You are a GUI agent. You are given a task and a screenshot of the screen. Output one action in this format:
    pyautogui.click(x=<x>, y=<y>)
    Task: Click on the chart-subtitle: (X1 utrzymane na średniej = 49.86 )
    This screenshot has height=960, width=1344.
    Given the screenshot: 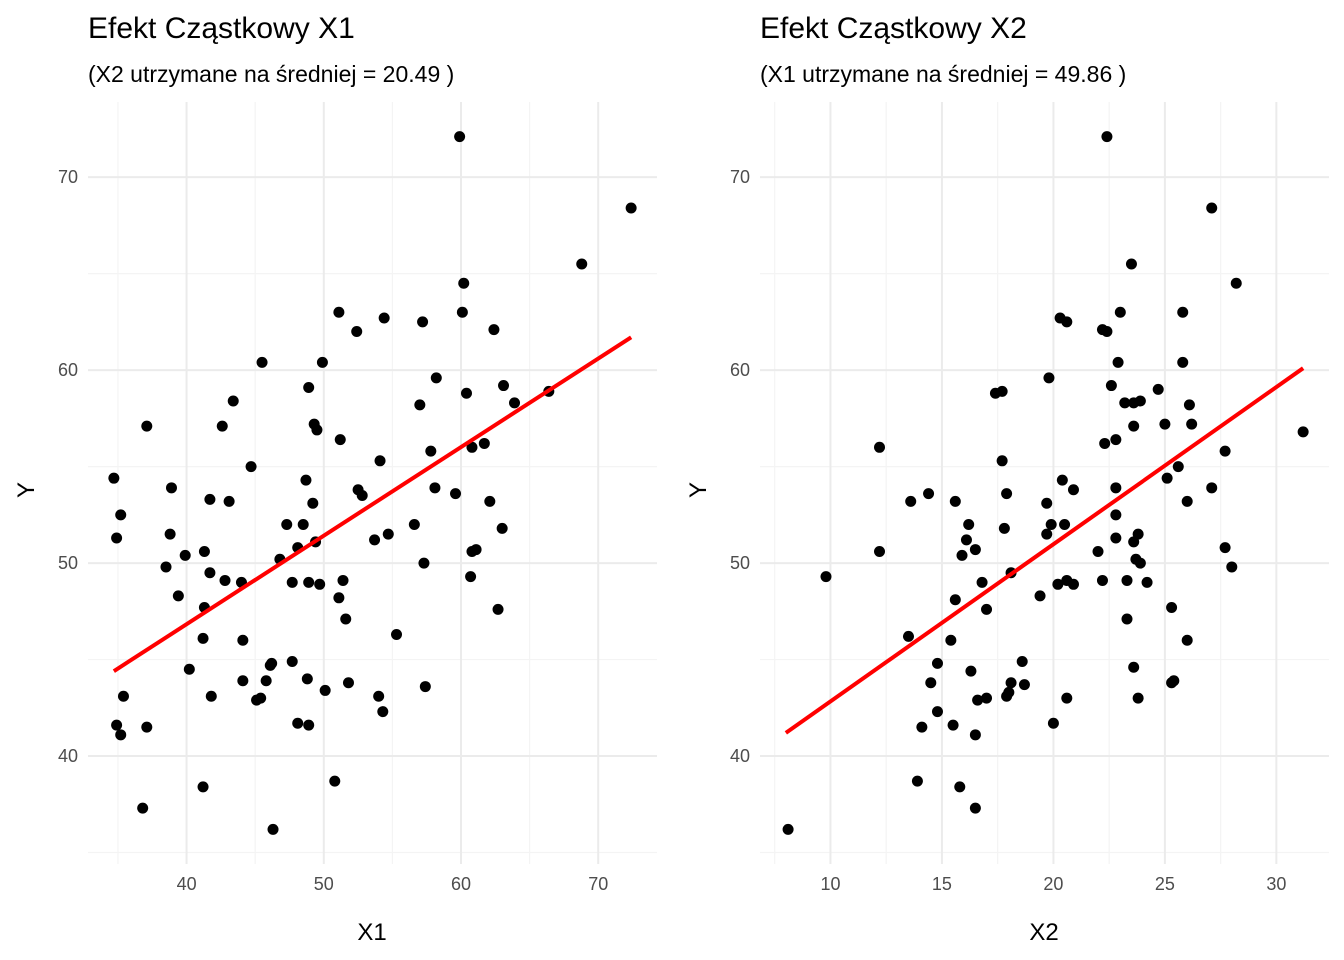 What is the action you would take?
    pyautogui.click(x=943, y=74)
    